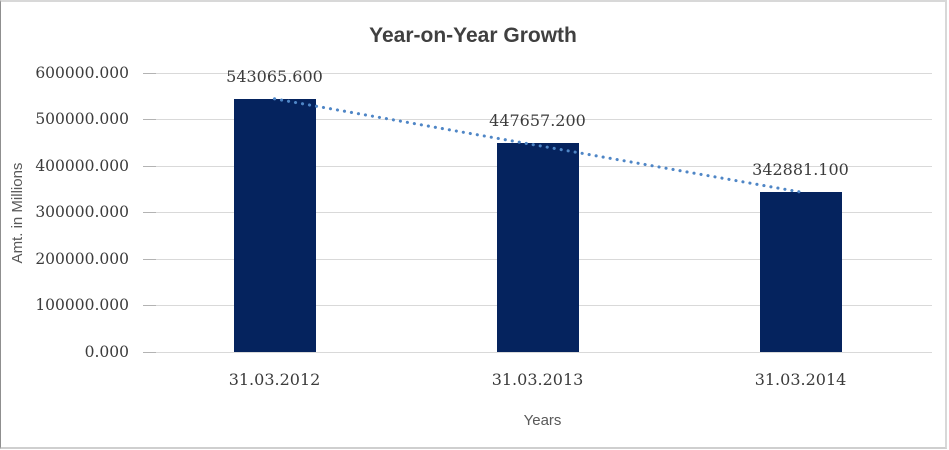 The image size is (949, 450). What do you see at coordinates (274, 77) in the screenshot?
I see `bar-data-label: 543065.600` at bounding box center [274, 77].